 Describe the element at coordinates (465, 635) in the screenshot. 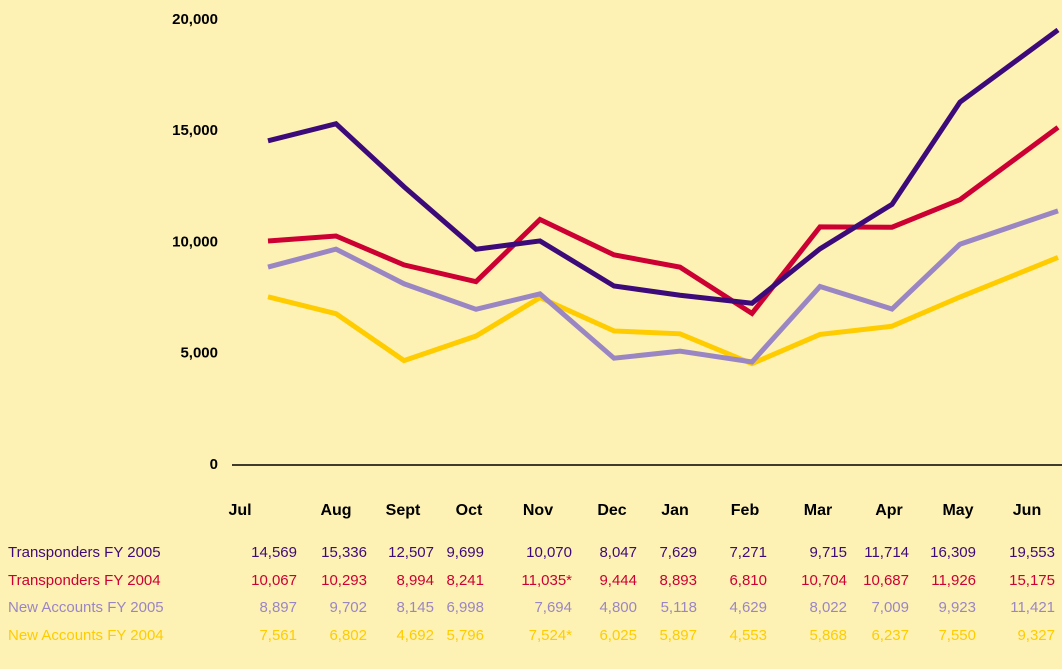

I see `table-value: 5,796` at that location.